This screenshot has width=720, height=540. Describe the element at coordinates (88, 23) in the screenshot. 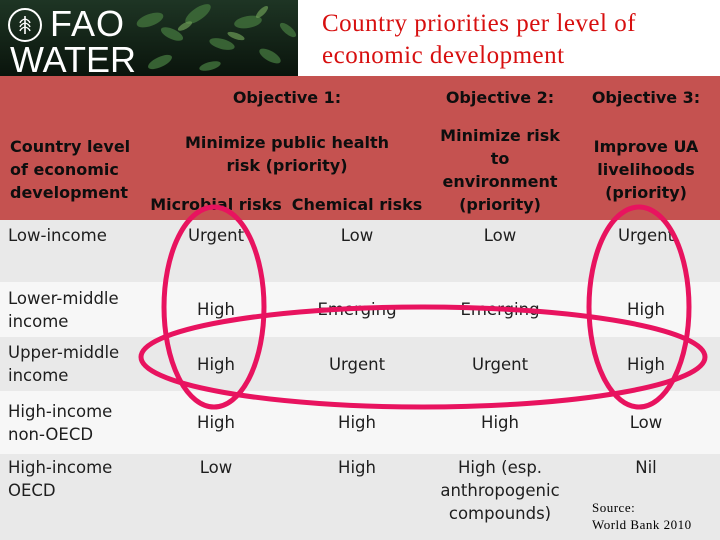

I see `logo-fao-text: FAO` at that location.